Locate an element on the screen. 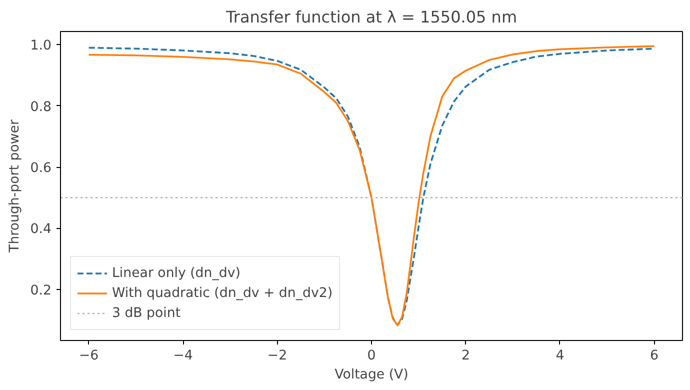 The image size is (690, 390). x-tick-label: −2 is located at coordinates (277, 356).